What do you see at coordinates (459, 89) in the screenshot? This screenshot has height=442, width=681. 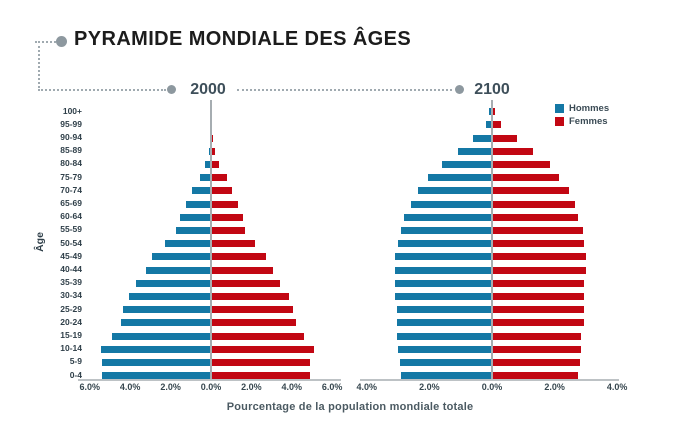 I see `year-2100-bullet-icon` at bounding box center [459, 89].